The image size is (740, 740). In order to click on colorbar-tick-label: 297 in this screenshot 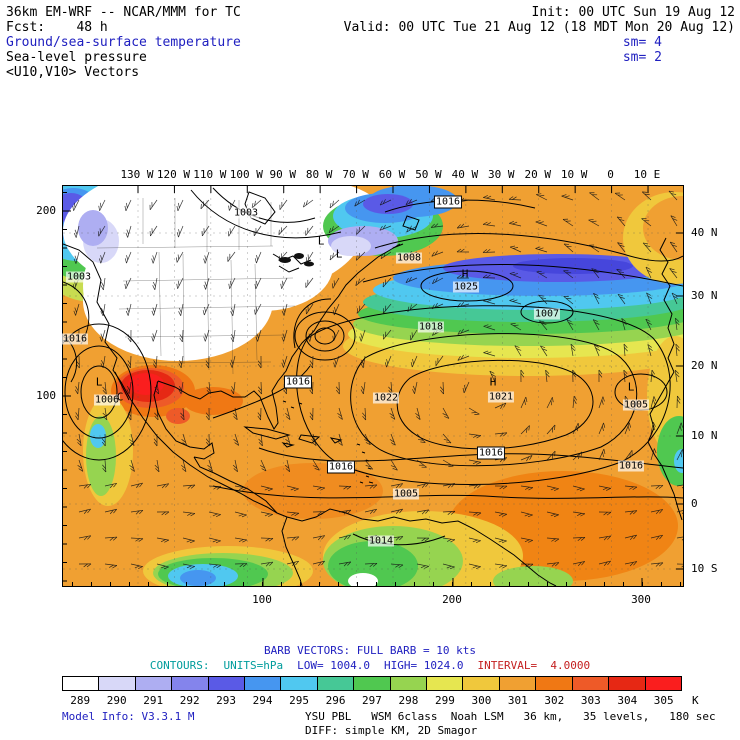, I will do `click(372, 700)`.